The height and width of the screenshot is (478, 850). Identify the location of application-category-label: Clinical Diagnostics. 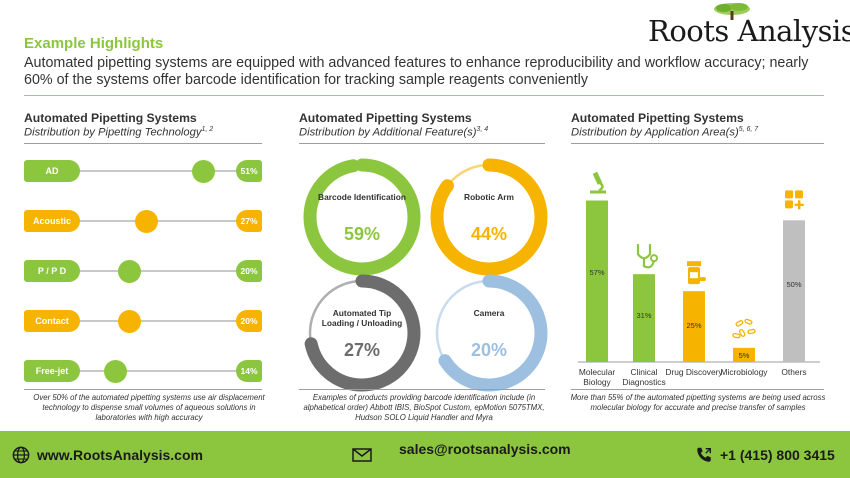
(644, 377).